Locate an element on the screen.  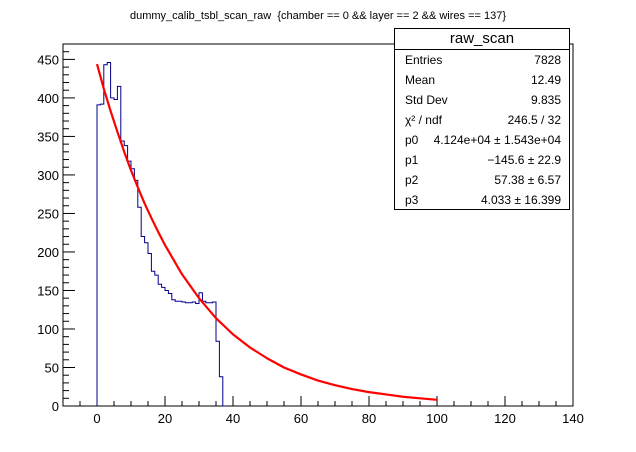
stats-value: 57.38 ± 6.57 is located at coordinates (527, 180).